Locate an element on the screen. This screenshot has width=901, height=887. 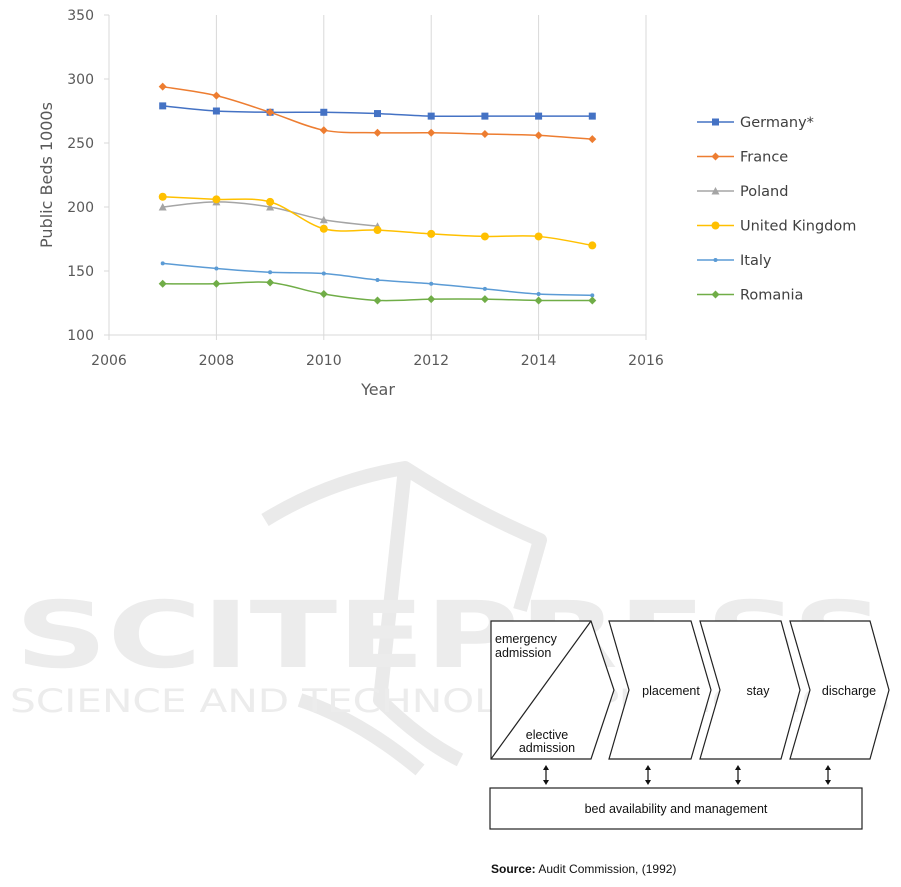
x-tick-label: 2008 is located at coordinates (217, 361).